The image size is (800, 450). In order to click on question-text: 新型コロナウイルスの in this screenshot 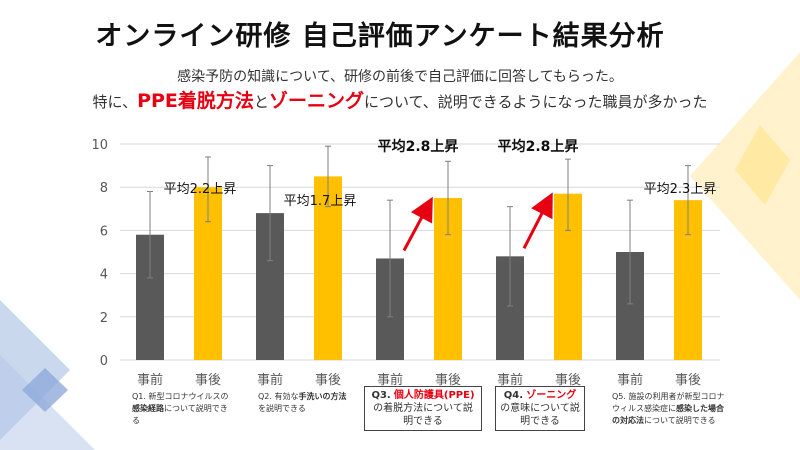, I will do `click(187, 396)`.